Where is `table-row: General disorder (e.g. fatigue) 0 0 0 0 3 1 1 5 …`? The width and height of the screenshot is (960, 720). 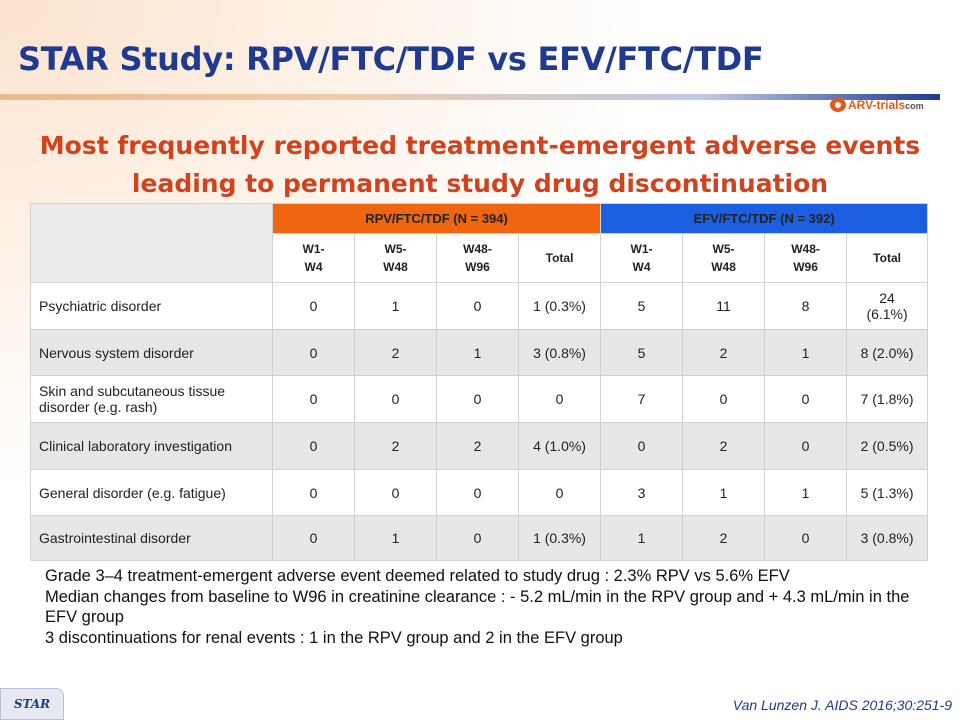 table-row: General disorder (e.g. fatigue) 0 0 0 0 3 1 1 5 … is located at coordinates (479, 492).